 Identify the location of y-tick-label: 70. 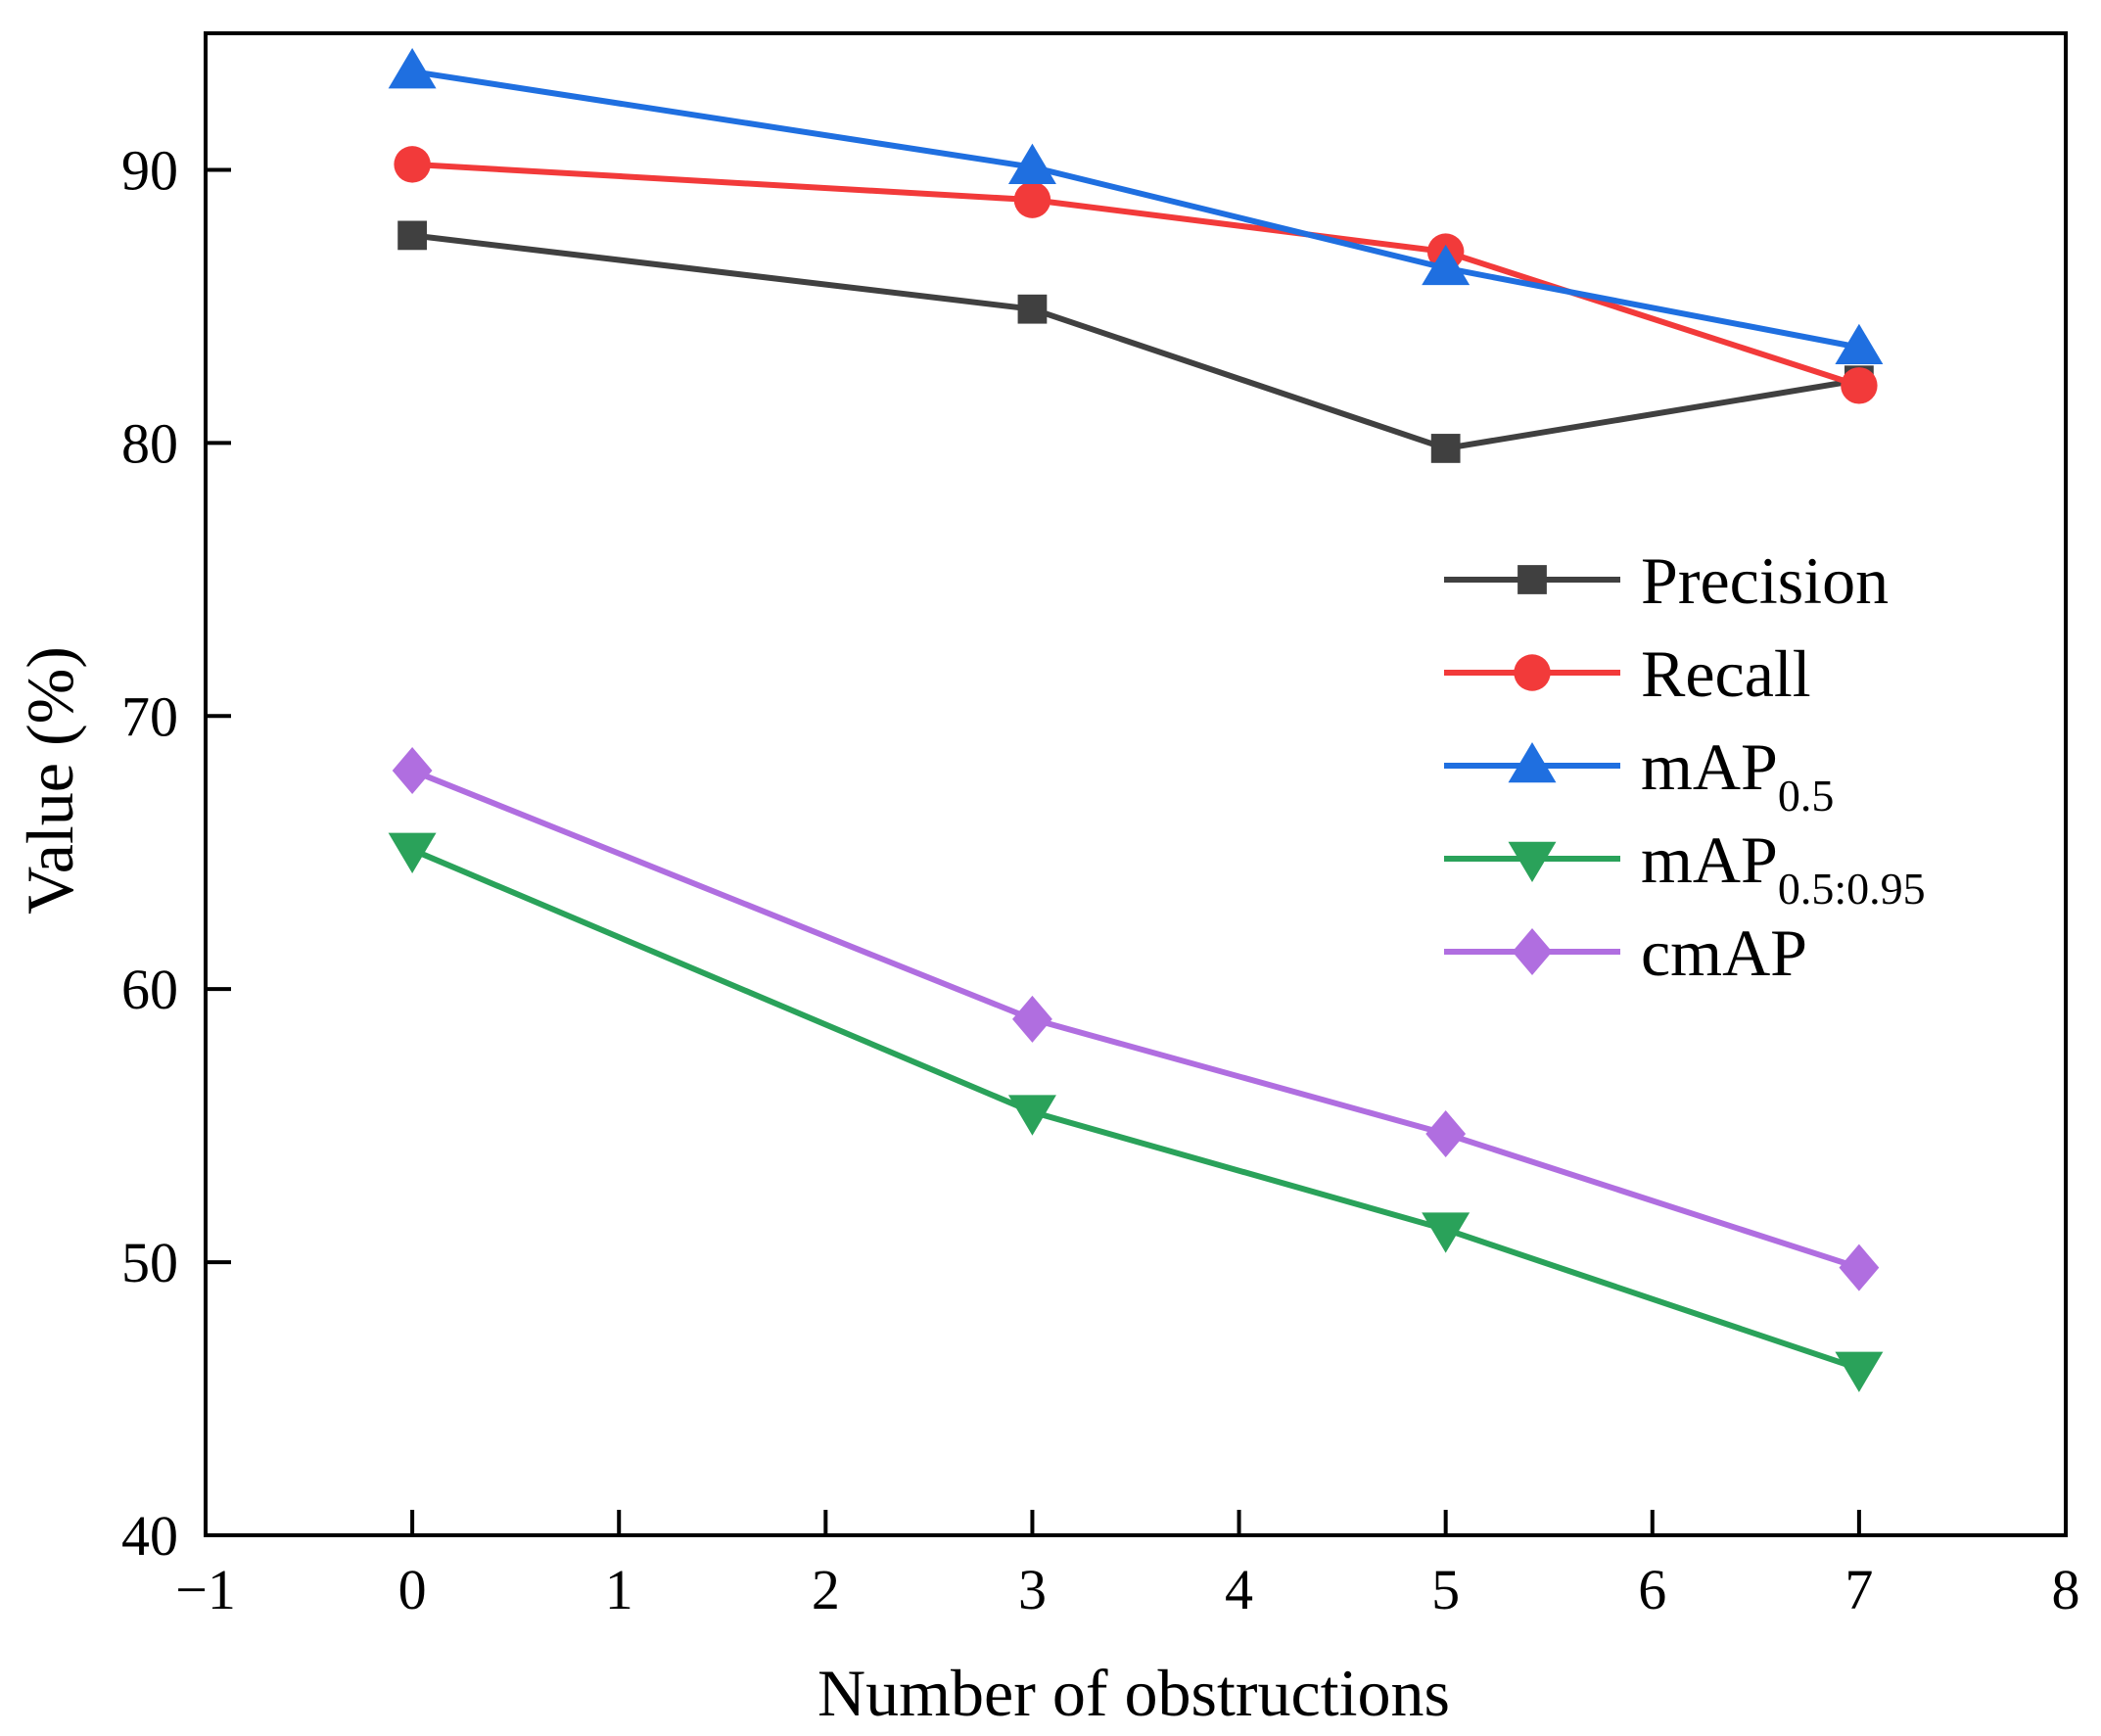
(149, 716).